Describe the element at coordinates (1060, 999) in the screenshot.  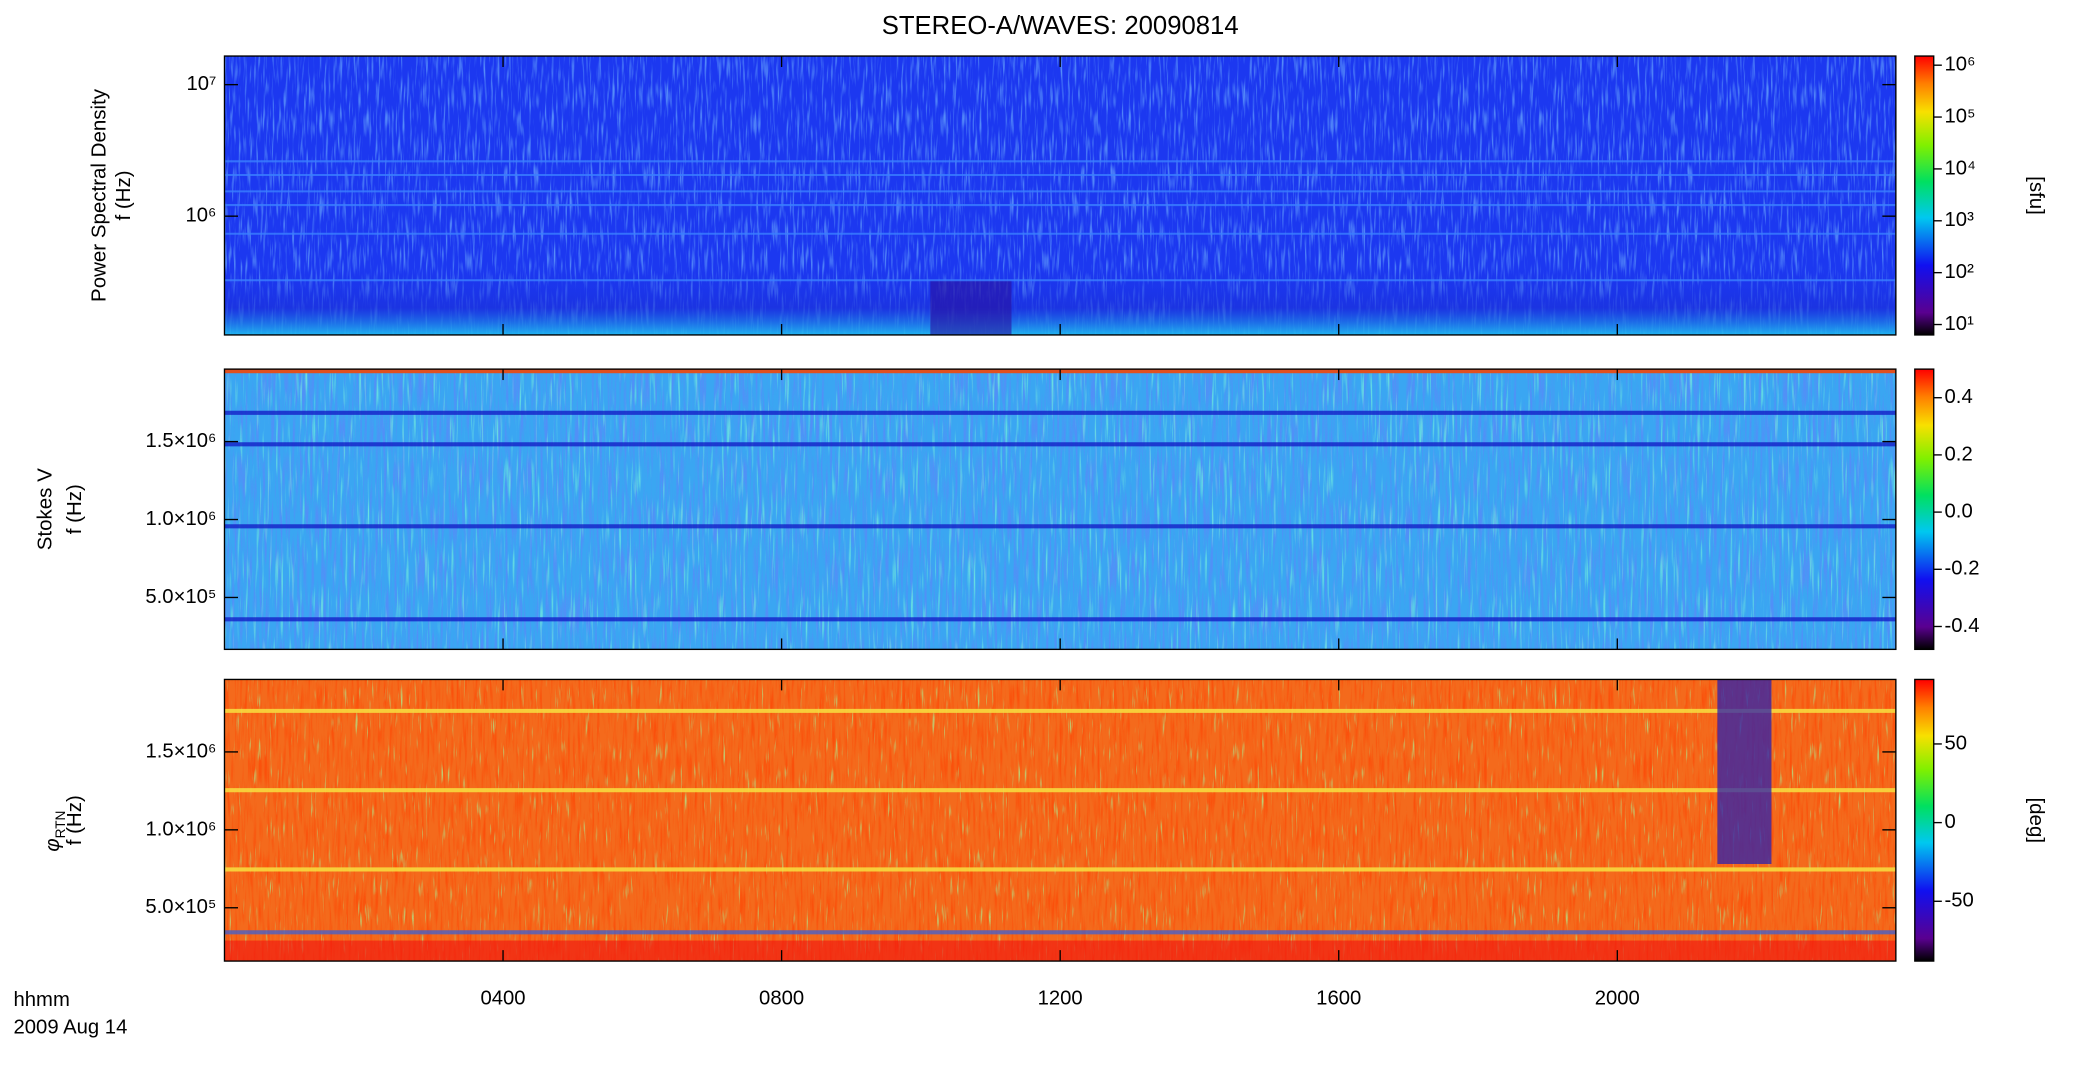
I see `x-tick-label: 1200` at that location.